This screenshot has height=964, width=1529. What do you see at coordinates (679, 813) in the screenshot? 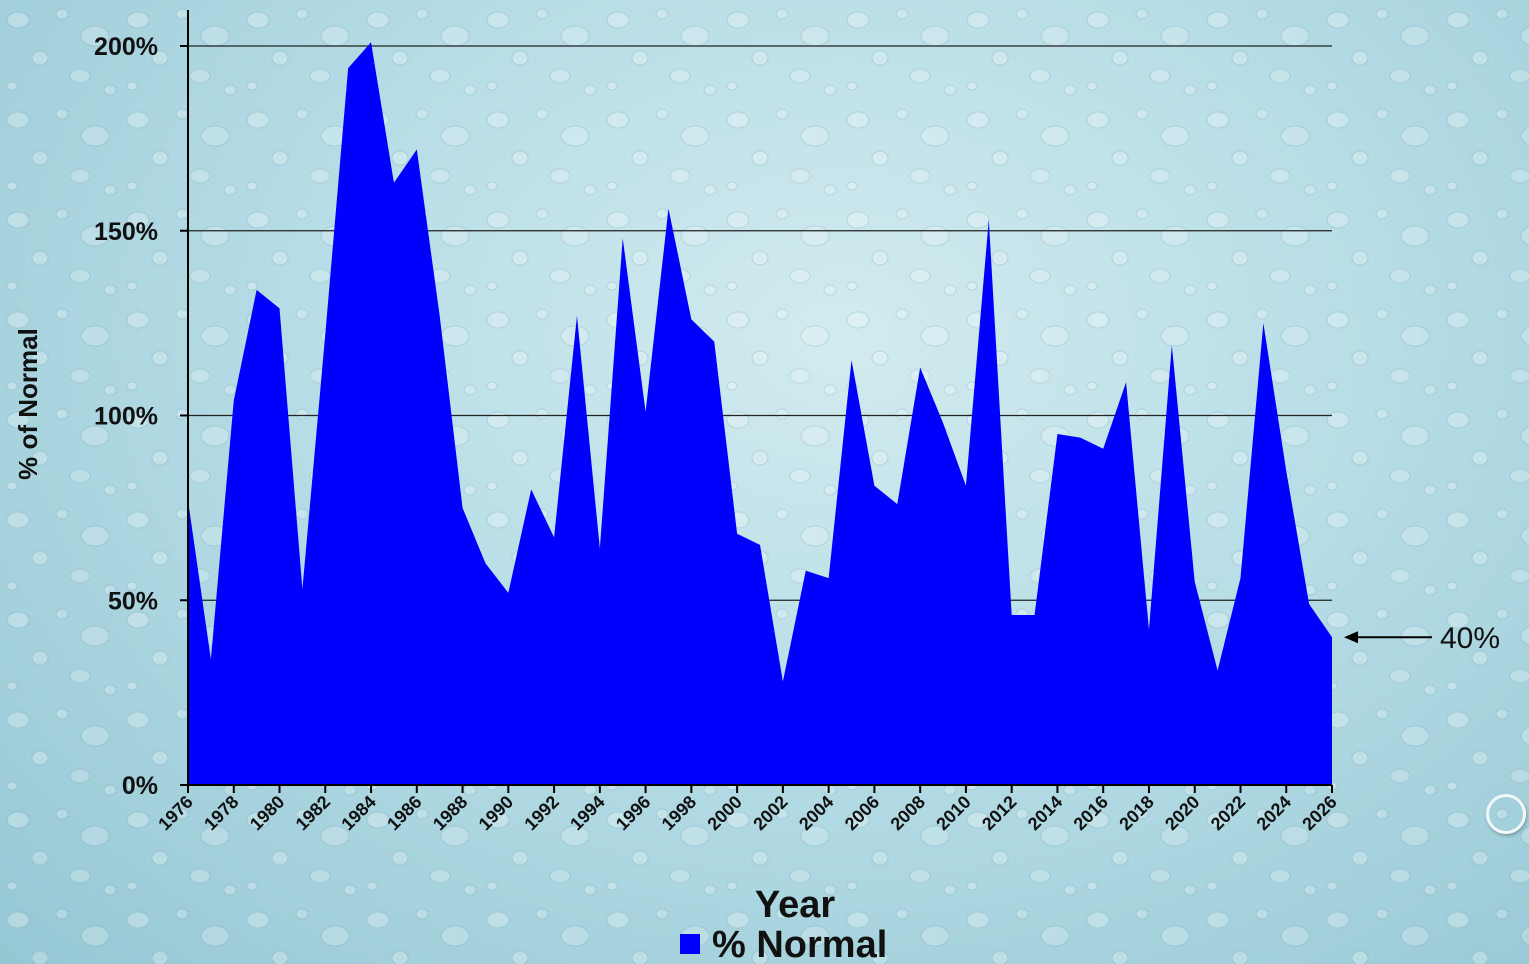
I see `x-tick-label: 1998` at bounding box center [679, 813].